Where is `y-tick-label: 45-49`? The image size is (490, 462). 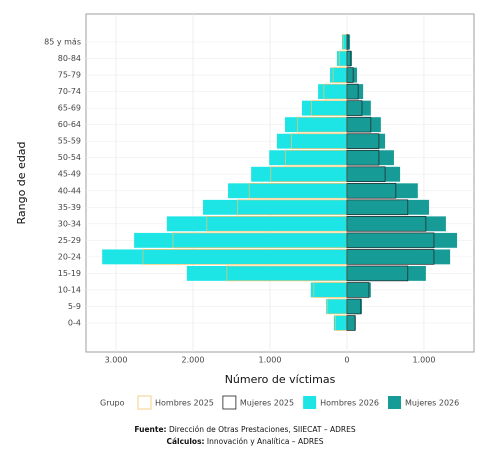
y-tick-label: 45-49 is located at coordinates (69, 174).